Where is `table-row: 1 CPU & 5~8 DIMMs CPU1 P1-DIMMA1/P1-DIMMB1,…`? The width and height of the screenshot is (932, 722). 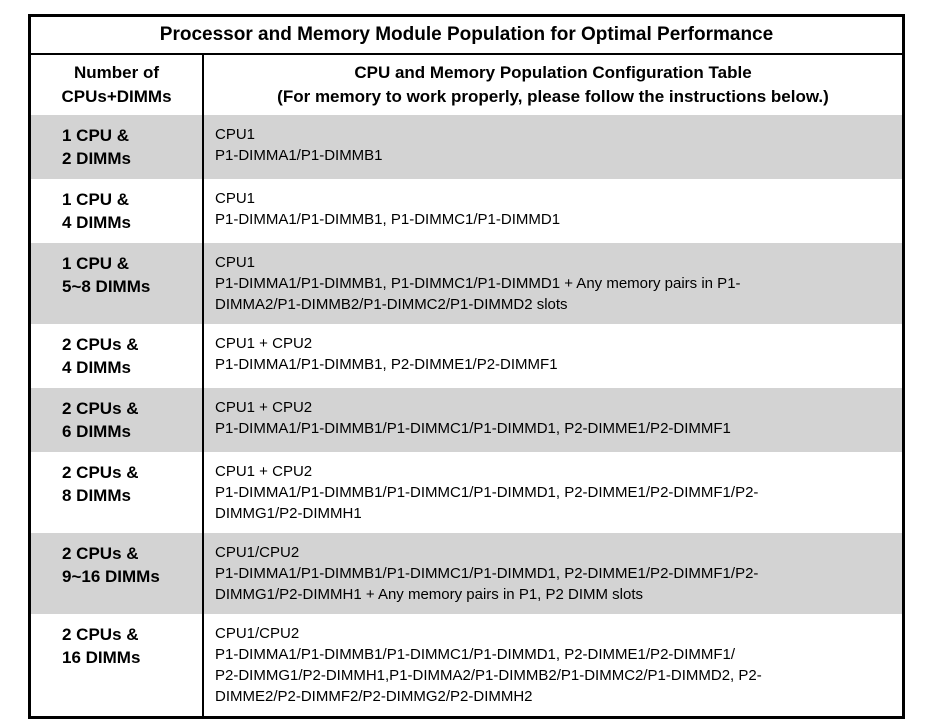 table-row: 1 CPU & 5~8 DIMMs CPU1 P1-DIMMA1/P1-DIMMB1,… is located at coordinates (466, 283).